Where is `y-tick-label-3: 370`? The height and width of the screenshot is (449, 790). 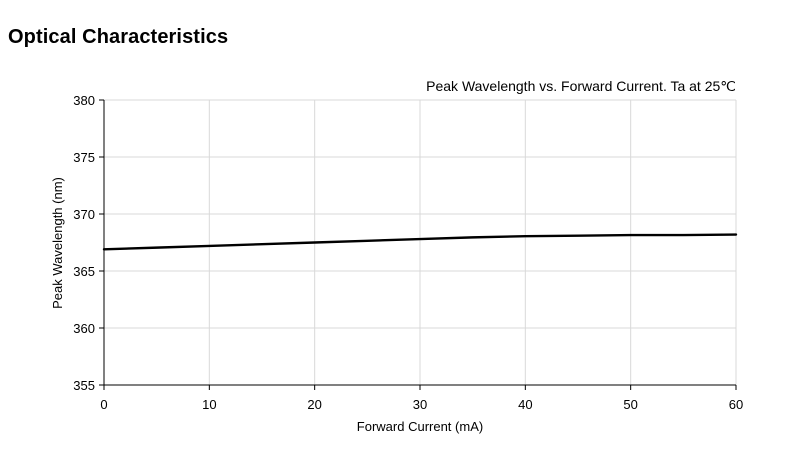 y-tick-label-3: 370 is located at coordinates (84, 214).